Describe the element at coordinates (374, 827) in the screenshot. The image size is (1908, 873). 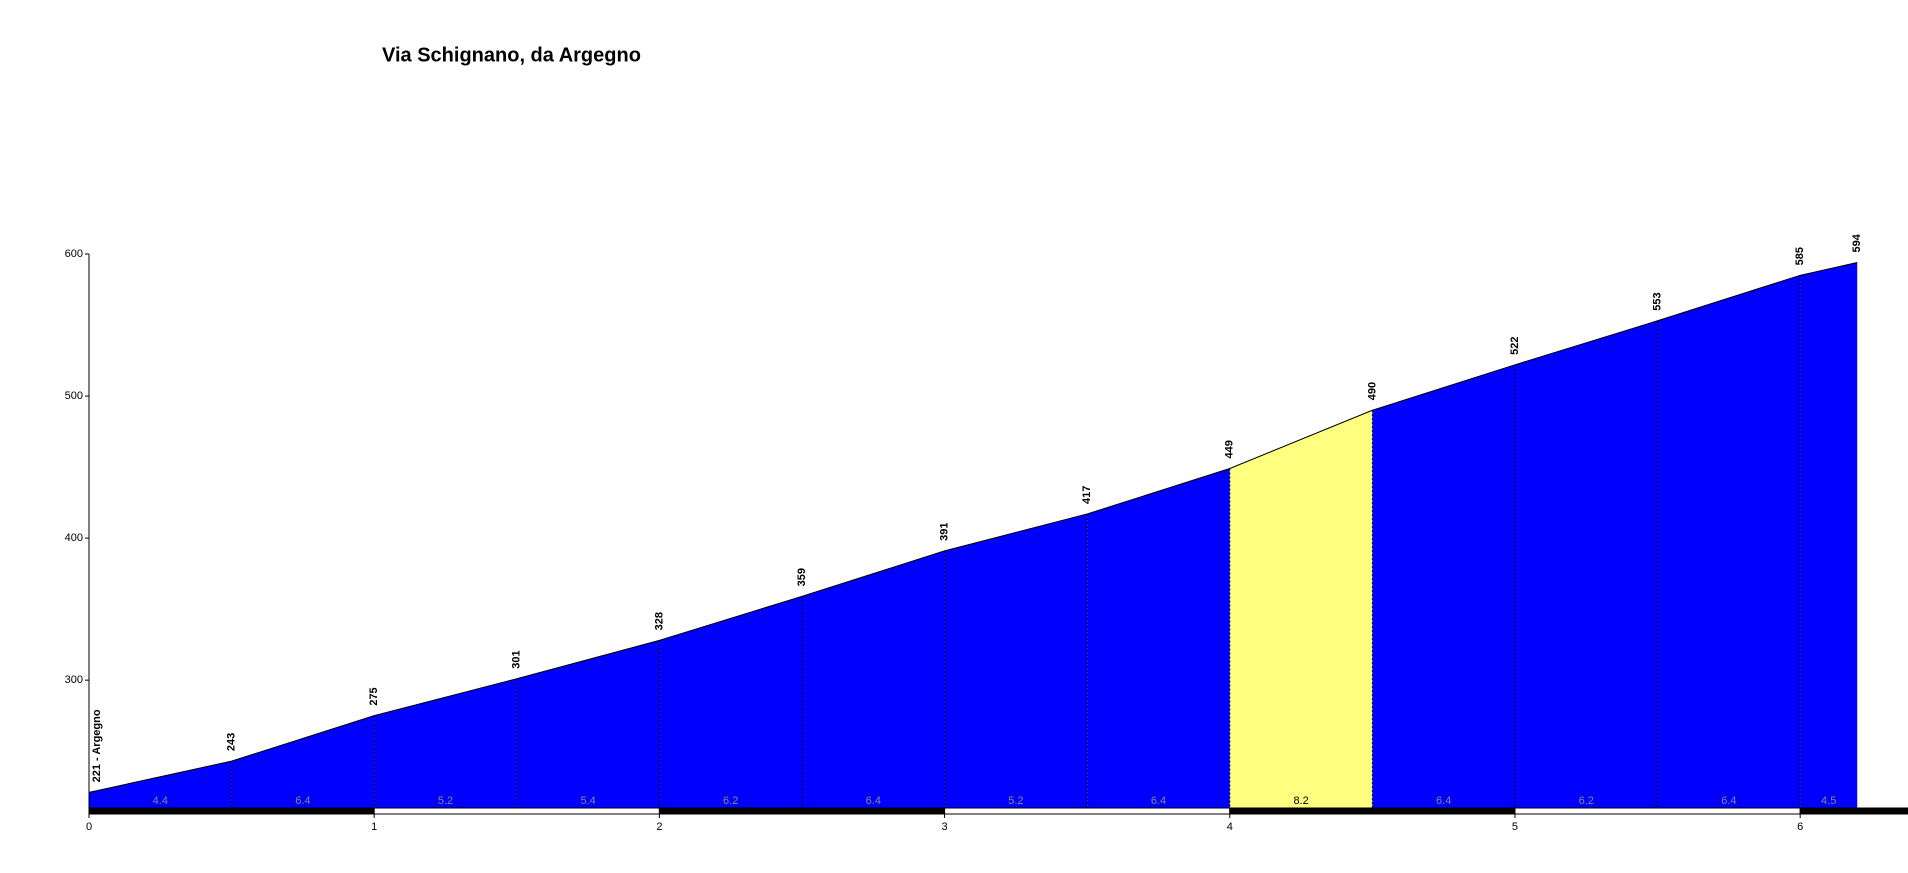
I see `x-tick-label: 1` at that location.